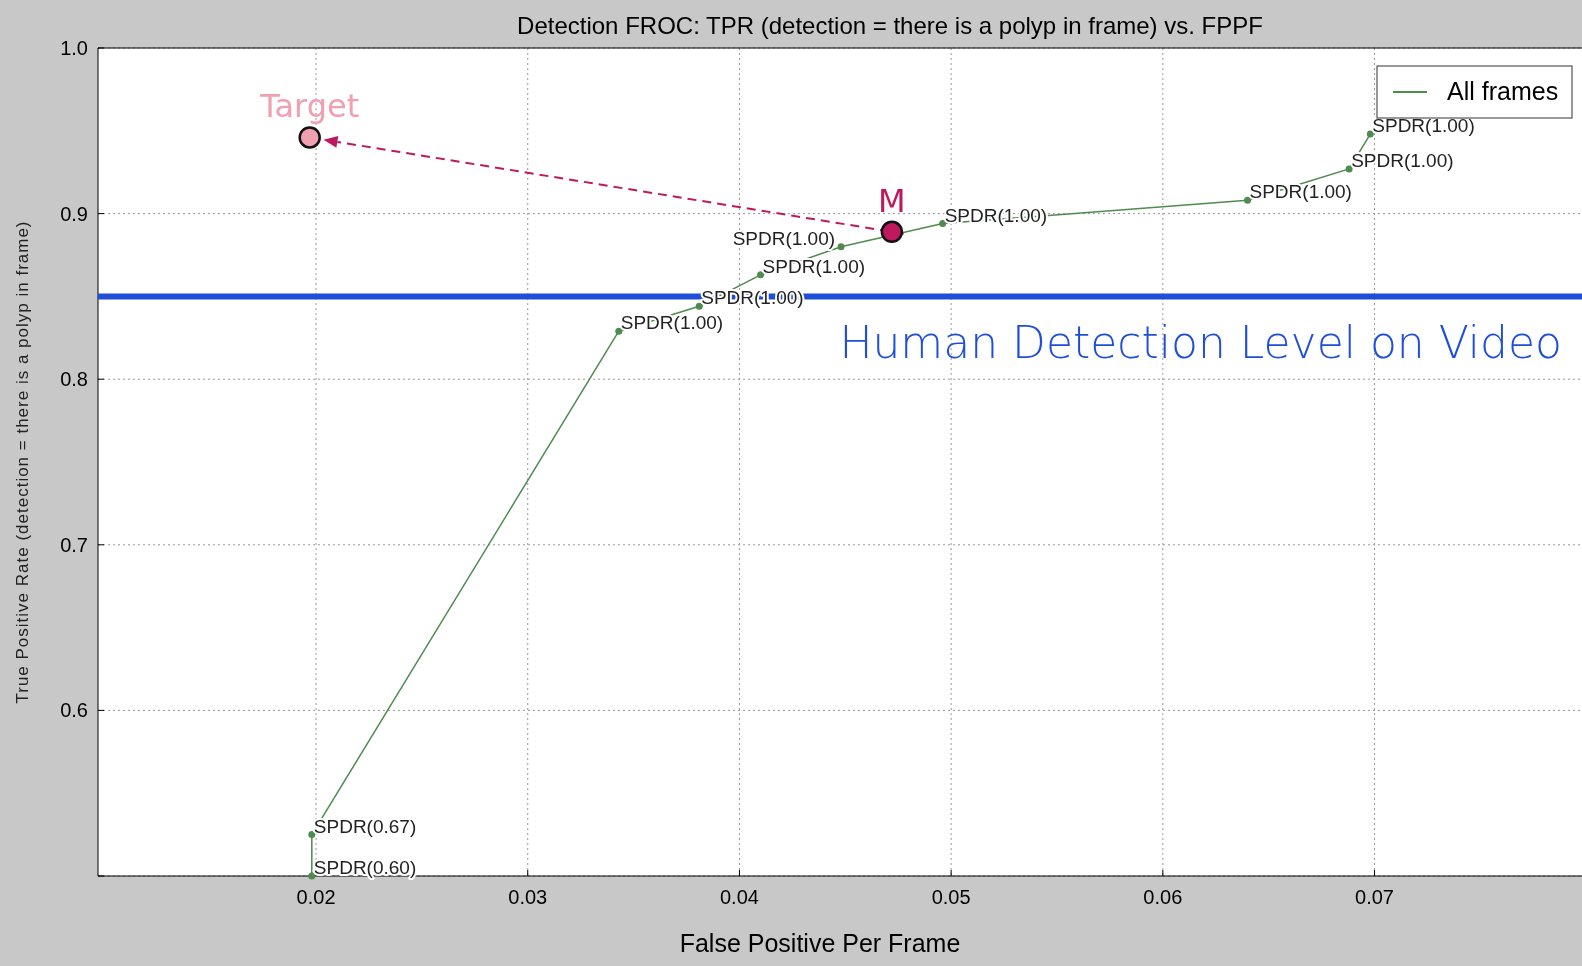 This screenshot has width=1582, height=966. What do you see at coordinates (316, 897) in the screenshot?
I see `x-tick-label: 0.02` at bounding box center [316, 897].